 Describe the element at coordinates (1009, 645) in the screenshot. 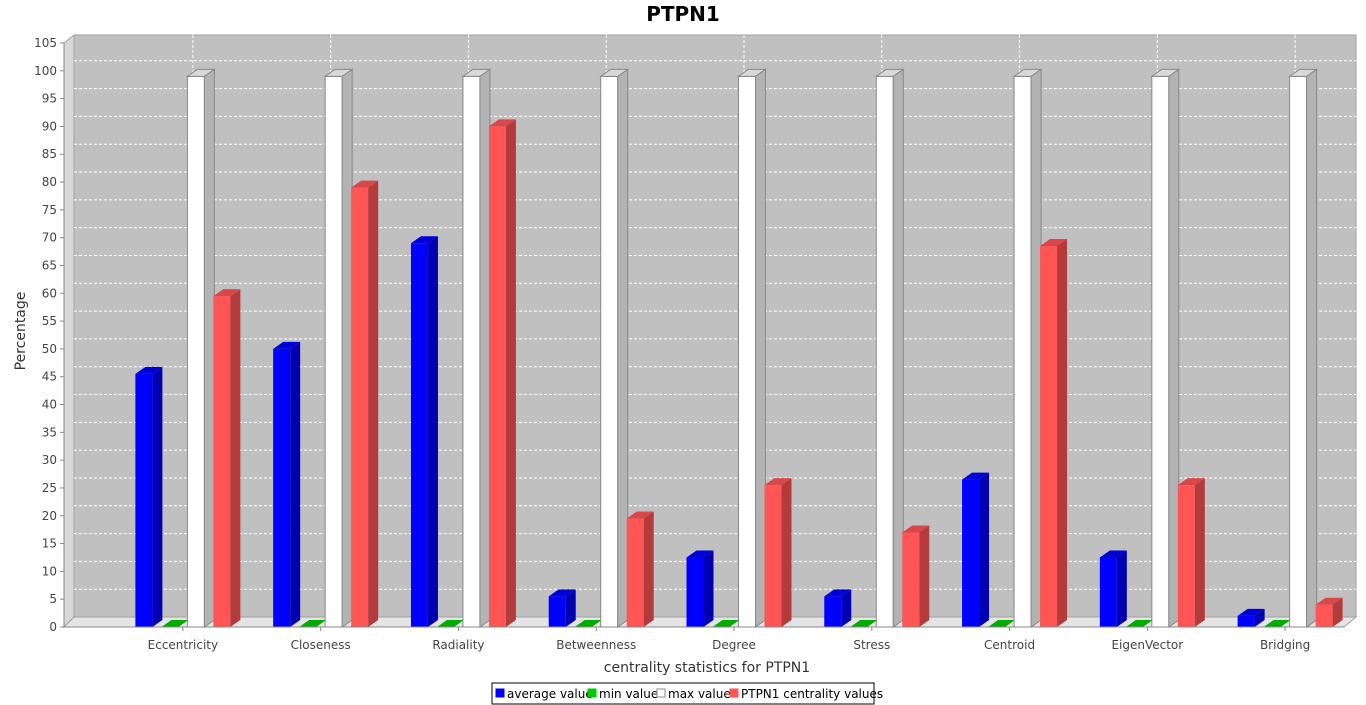

I see `x-tick-label: Centroid` at that location.